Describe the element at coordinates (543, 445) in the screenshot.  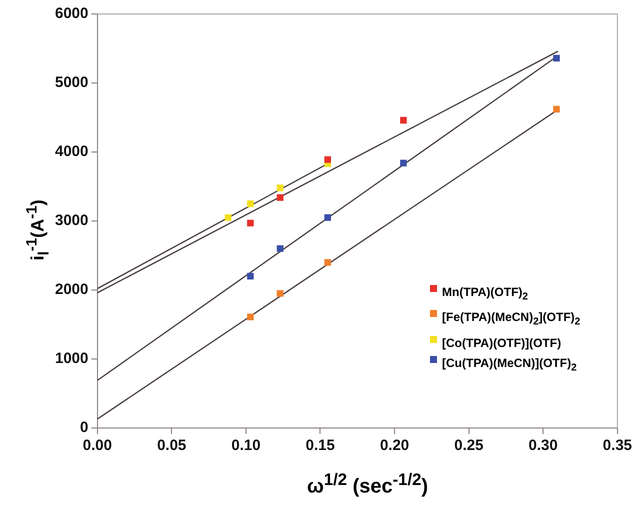
I see `x-tick-label: 0.30` at that location.